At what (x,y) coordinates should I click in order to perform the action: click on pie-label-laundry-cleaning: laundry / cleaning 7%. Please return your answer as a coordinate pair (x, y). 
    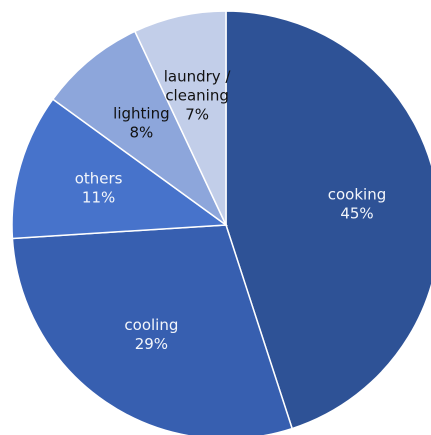
    Looking at the image, I should click on (198, 96).